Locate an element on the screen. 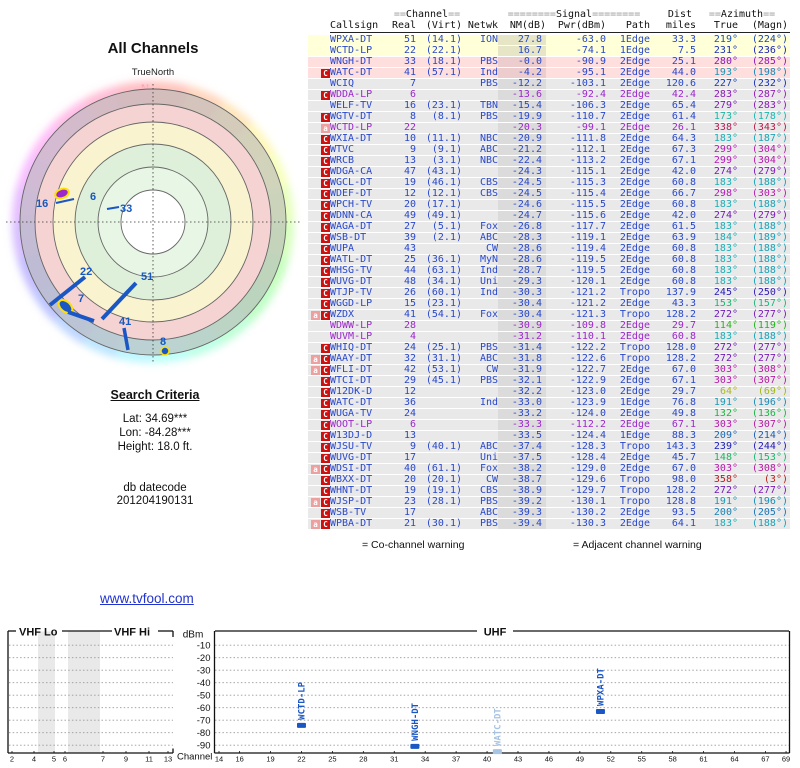  network-cell: Uni is located at coordinates (488, 281).